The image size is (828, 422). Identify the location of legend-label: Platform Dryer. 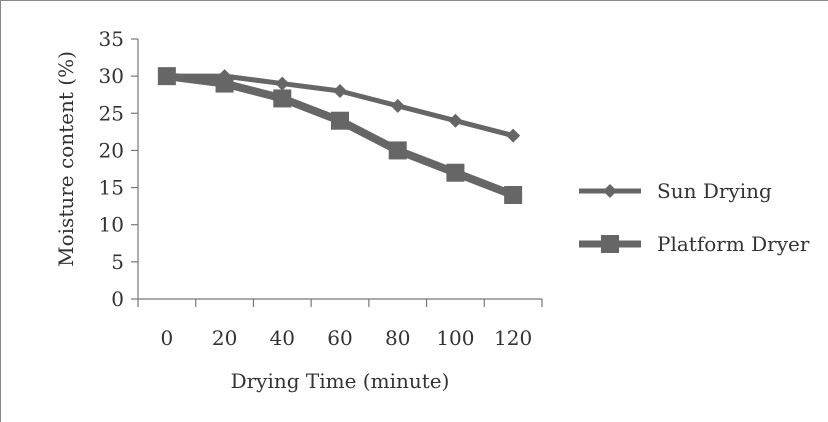
(733, 244).